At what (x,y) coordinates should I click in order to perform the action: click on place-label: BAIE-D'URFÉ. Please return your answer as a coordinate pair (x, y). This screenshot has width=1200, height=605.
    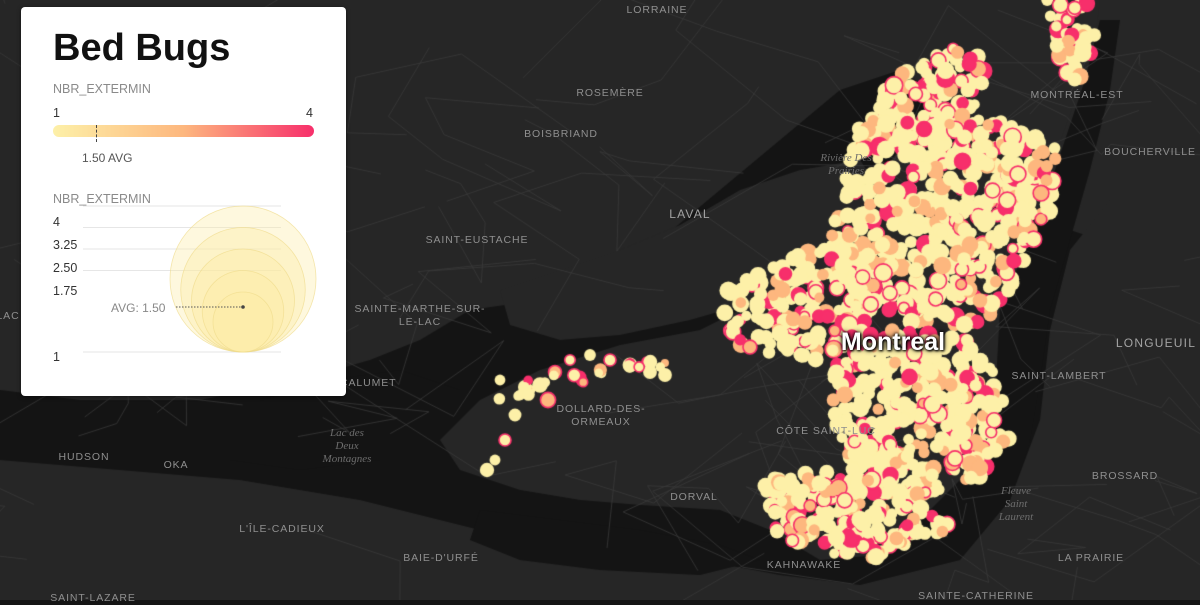
    Looking at the image, I should click on (441, 558).